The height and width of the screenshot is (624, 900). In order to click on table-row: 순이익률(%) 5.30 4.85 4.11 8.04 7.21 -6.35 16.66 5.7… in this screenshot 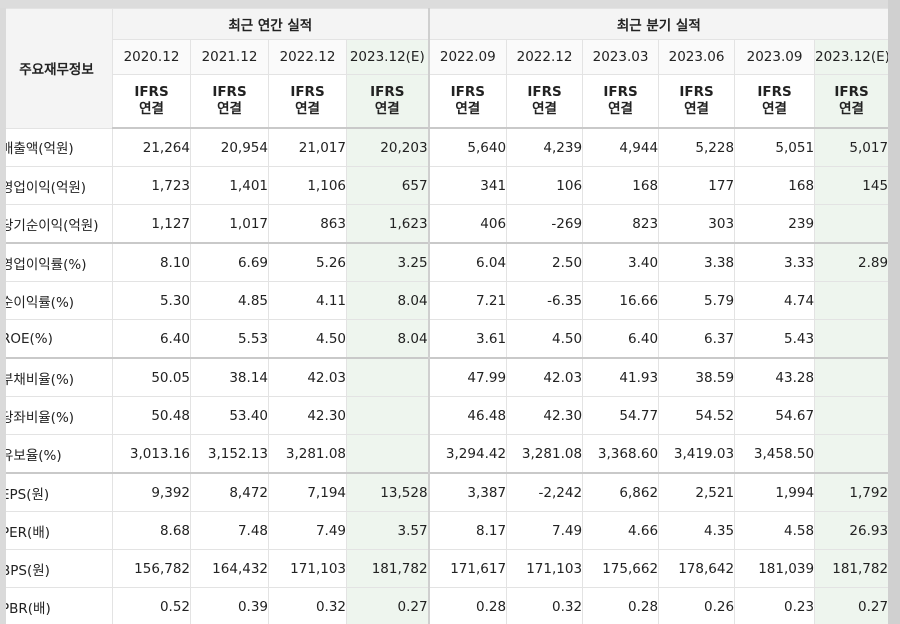, I will do `click(444, 300)`.